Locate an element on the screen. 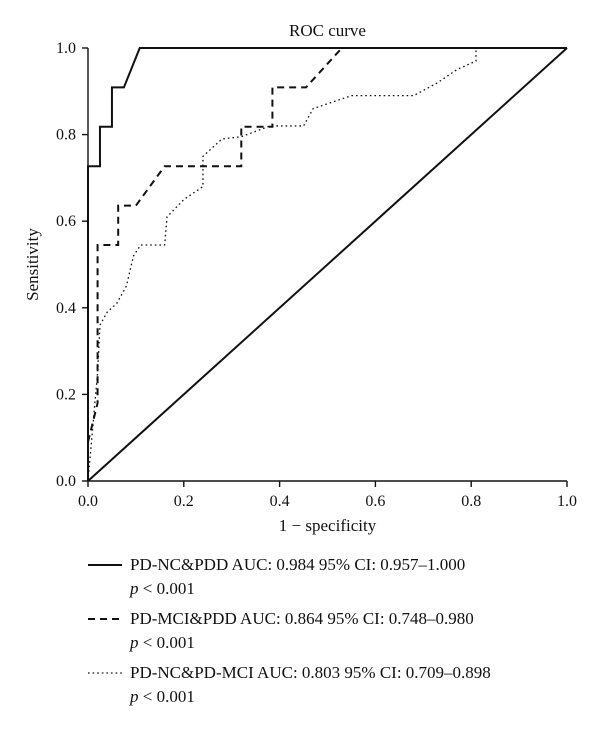  x-tick-label: 0.2 is located at coordinates (184, 501).